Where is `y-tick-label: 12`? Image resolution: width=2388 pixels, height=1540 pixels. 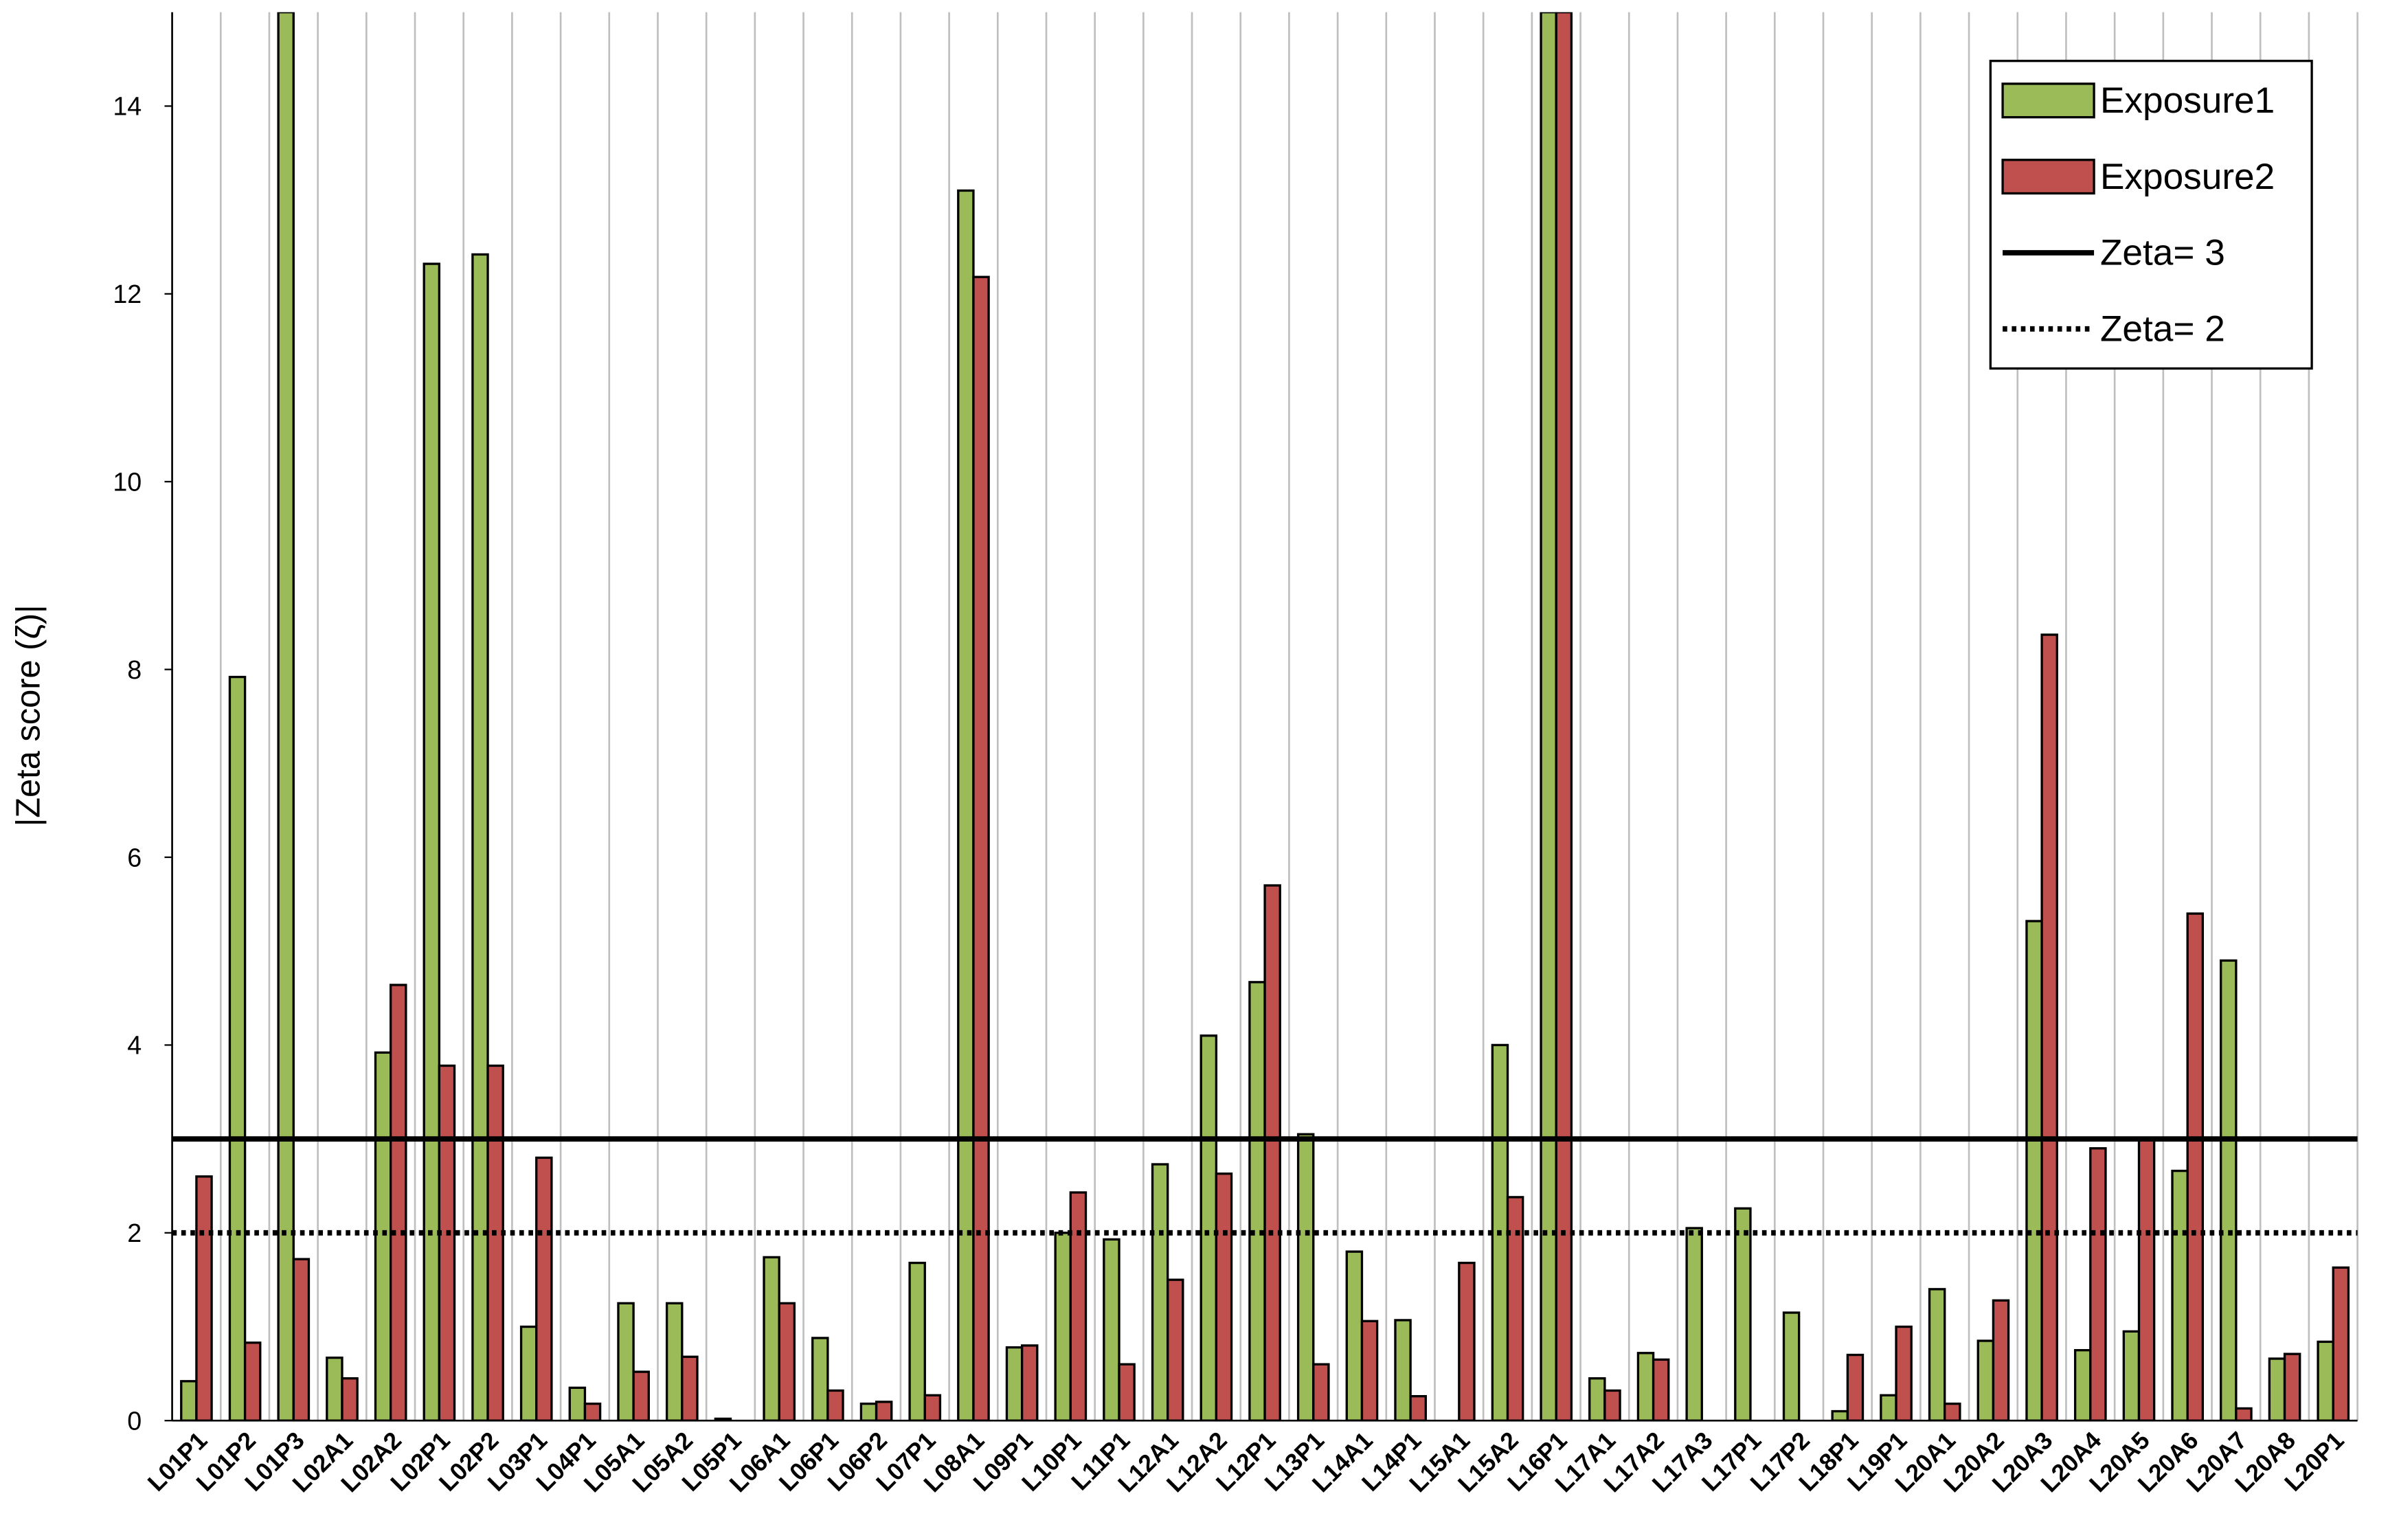
y-tick-label: 12 is located at coordinates (128, 294).